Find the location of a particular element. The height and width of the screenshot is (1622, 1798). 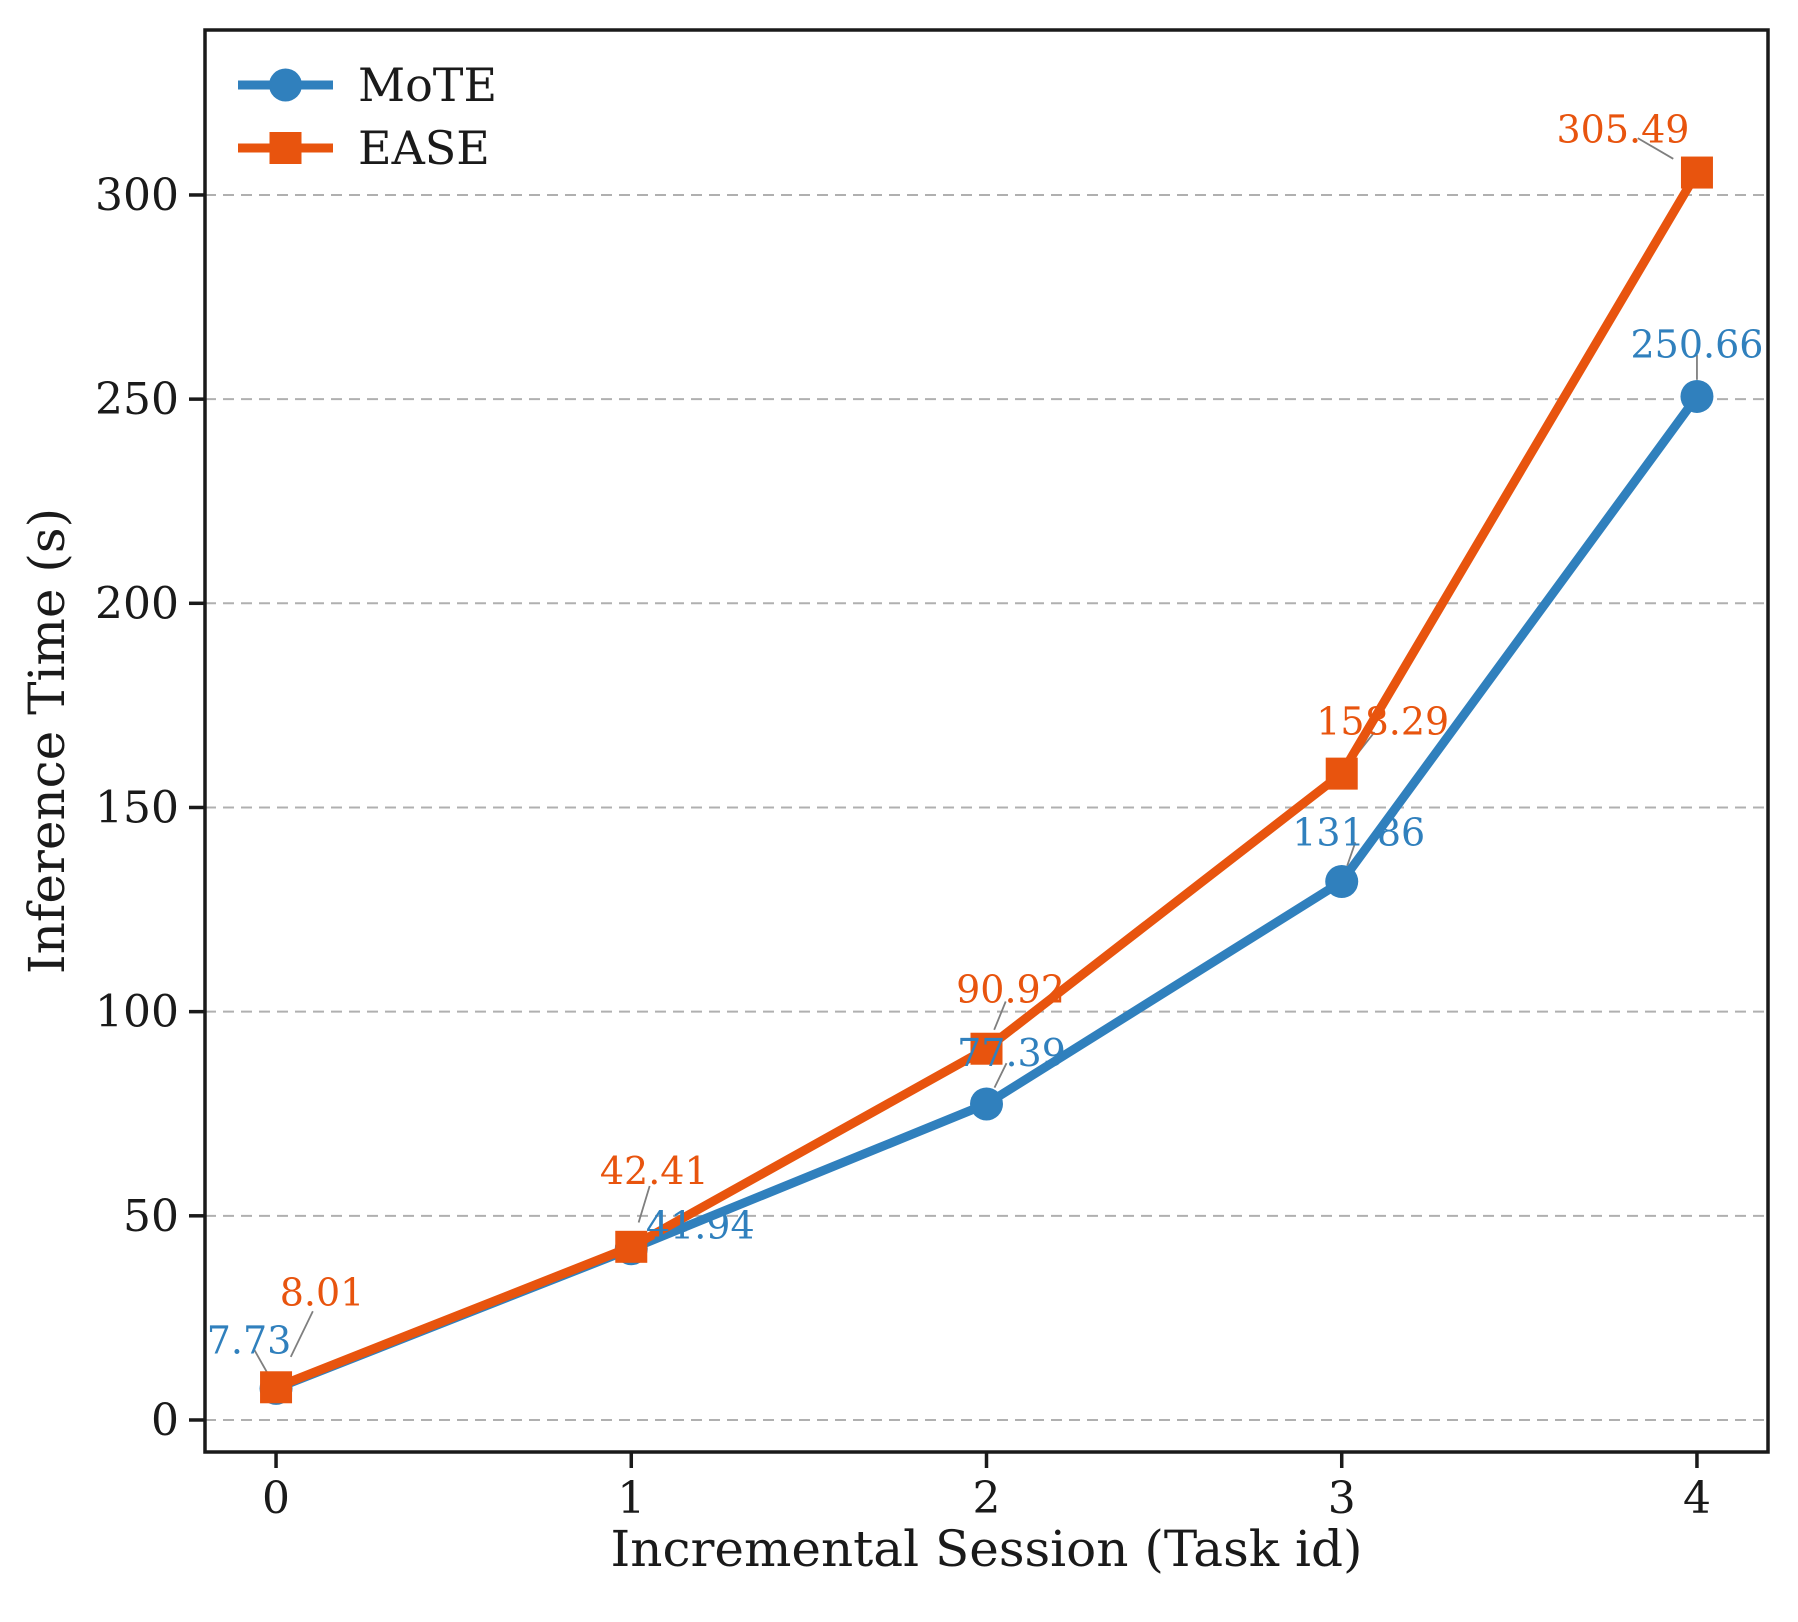

y-tick-label-150: 150 is located at coordinates (137, 807).